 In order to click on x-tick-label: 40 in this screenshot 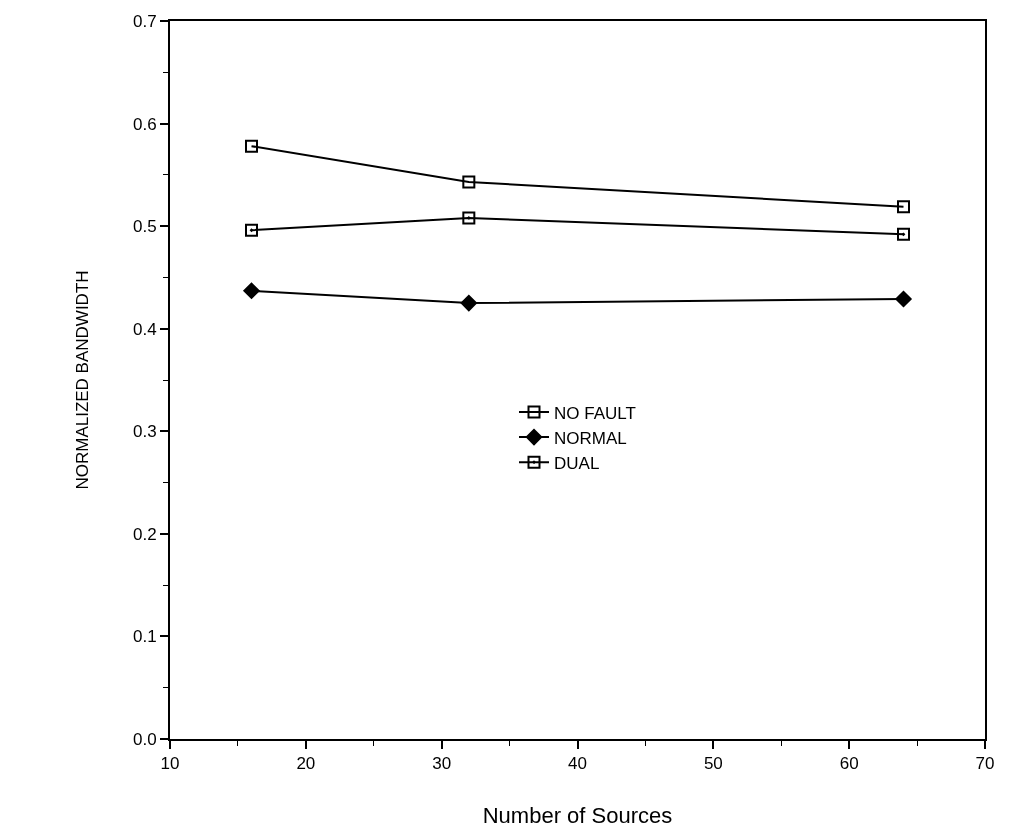, I will do `click(577, 764)`.